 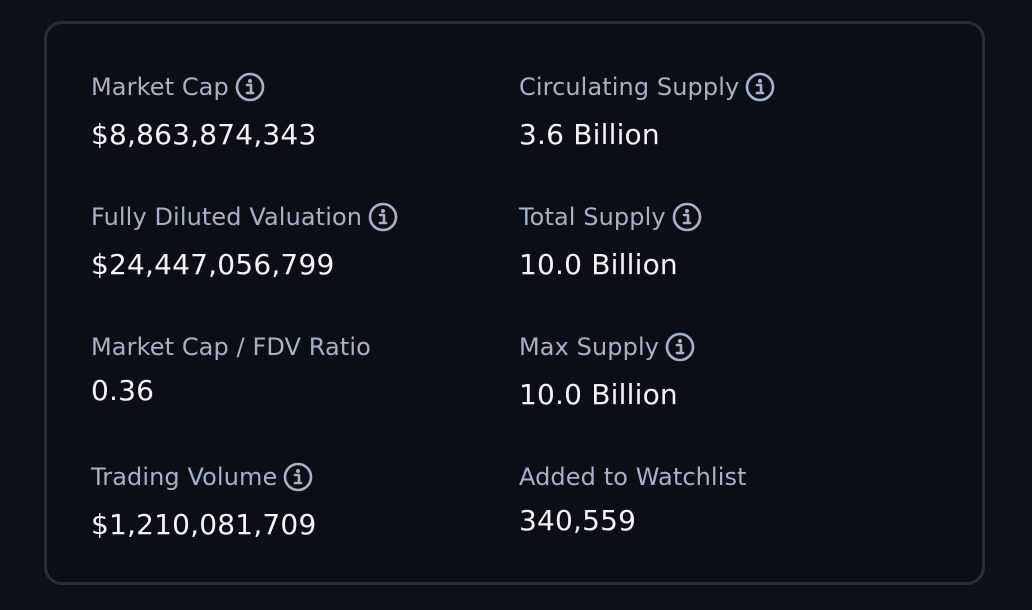 I want to click on stat-fully-diluted-valuation: Fully Diluted Valuation $24,447,056,799, so click(x=305, y=263).